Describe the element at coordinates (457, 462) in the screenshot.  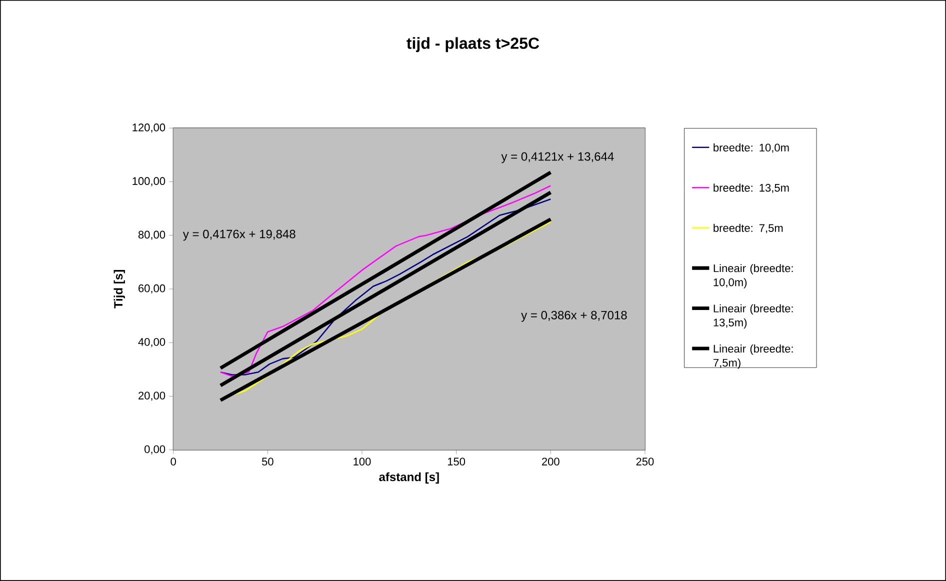
I see `x-tick-label: 150` at that location.